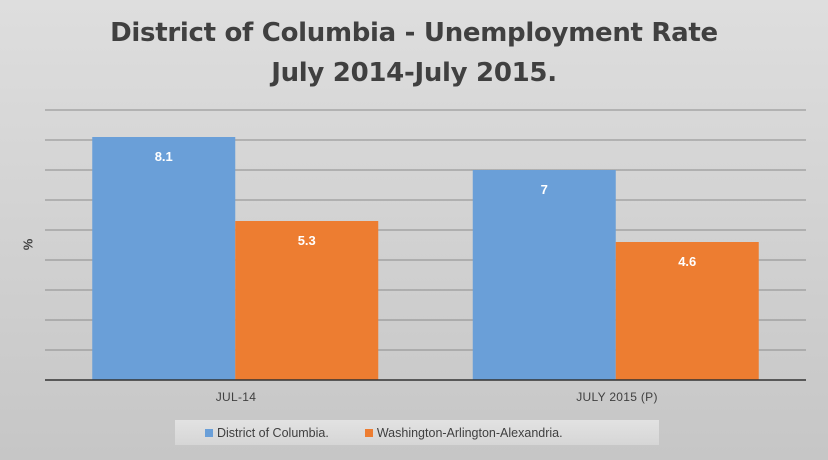 The image size is (828, 460). I want to click on legend-label-district: District of Columbia., so click(273, 432).